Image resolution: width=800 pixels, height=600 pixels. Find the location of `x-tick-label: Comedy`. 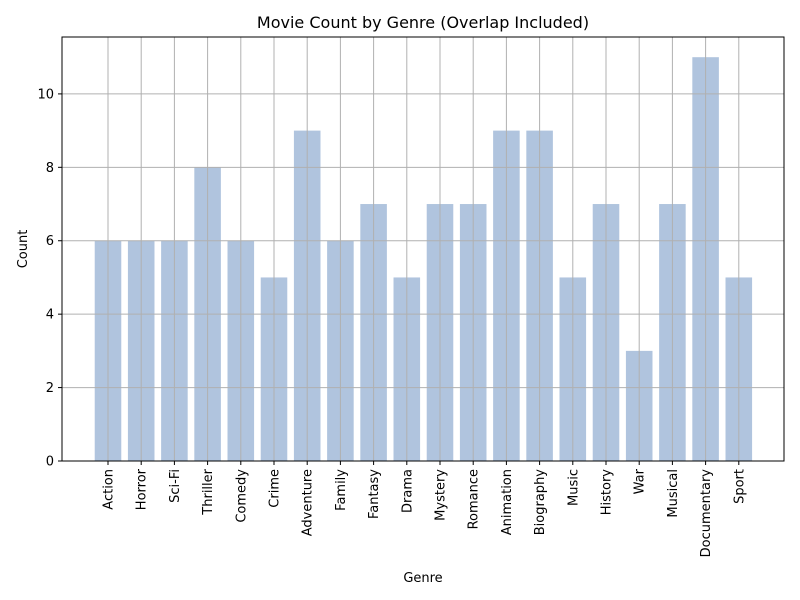

x-tick-label: Comedy is located at coordinates (241, 496).